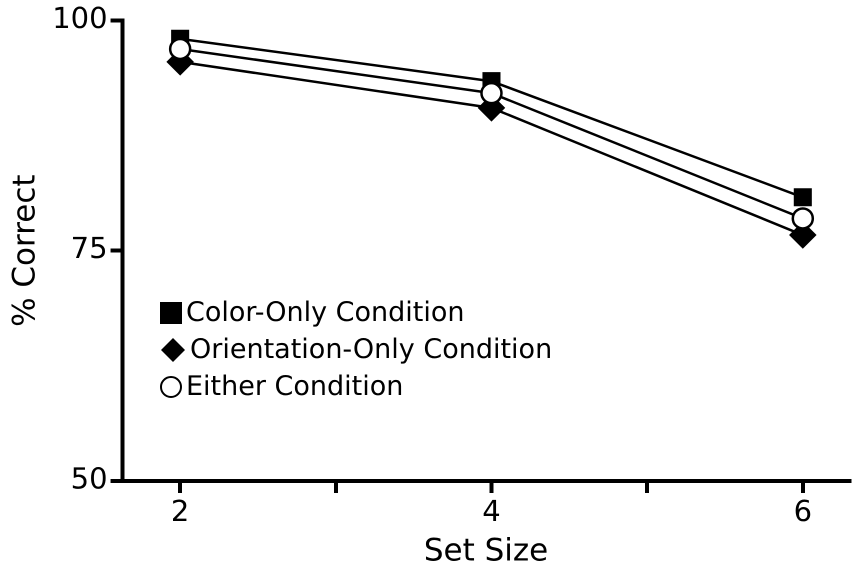 The height and width of the screenshot is (575, 864). I want to click on y-tick-label: 50, so click(89, 479).